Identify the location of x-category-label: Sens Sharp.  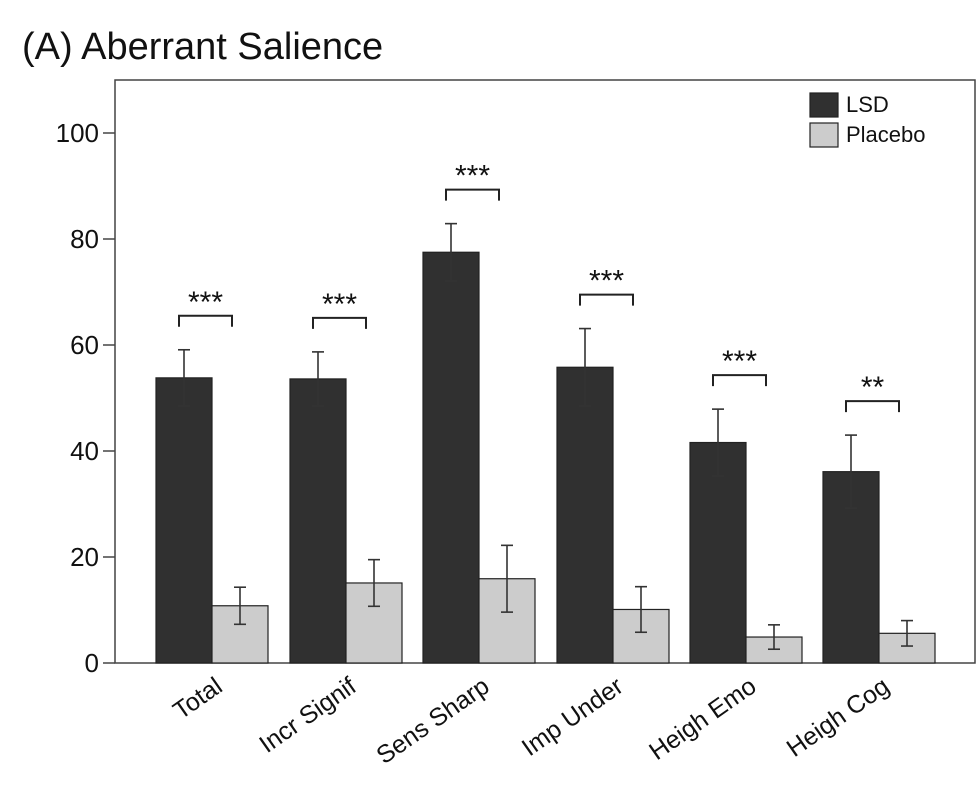
(432, 721).